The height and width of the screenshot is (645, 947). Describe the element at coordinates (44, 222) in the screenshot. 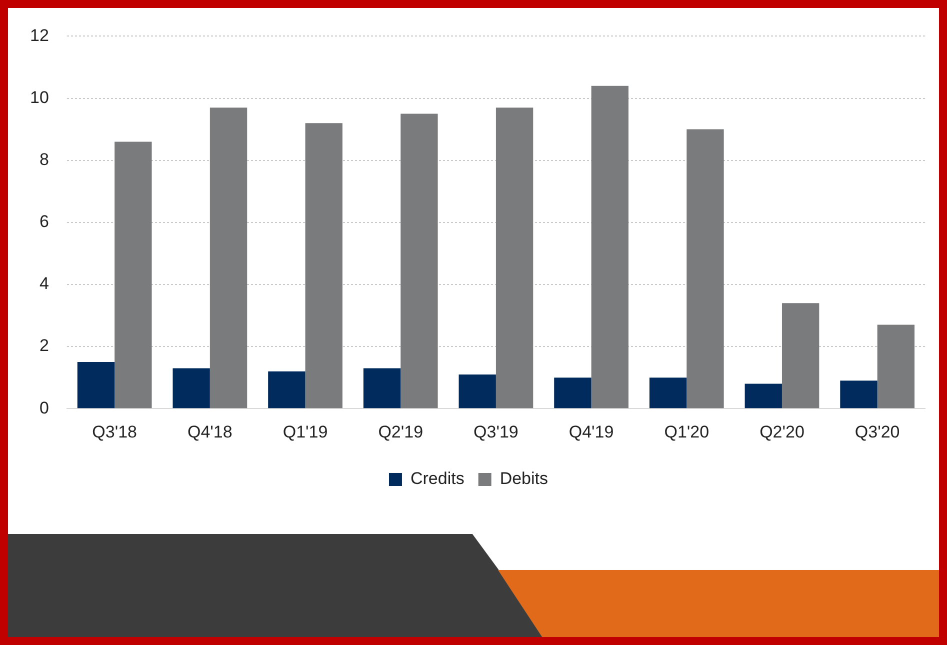

I see `y-tick-label: 6` at that location.